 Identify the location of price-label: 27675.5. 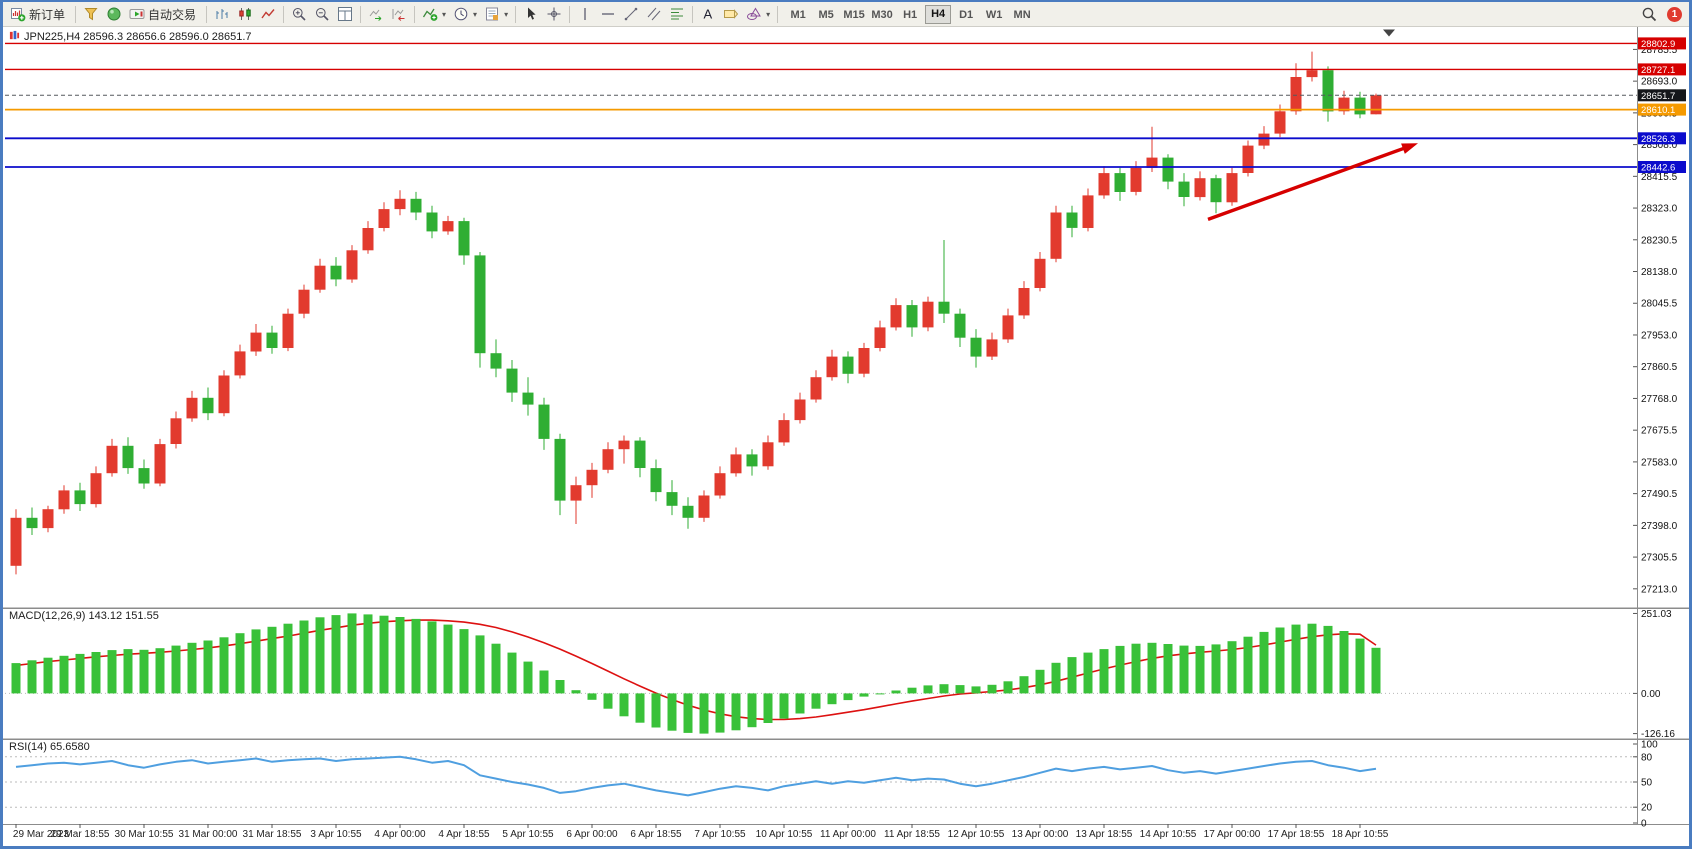
(1659, 431).